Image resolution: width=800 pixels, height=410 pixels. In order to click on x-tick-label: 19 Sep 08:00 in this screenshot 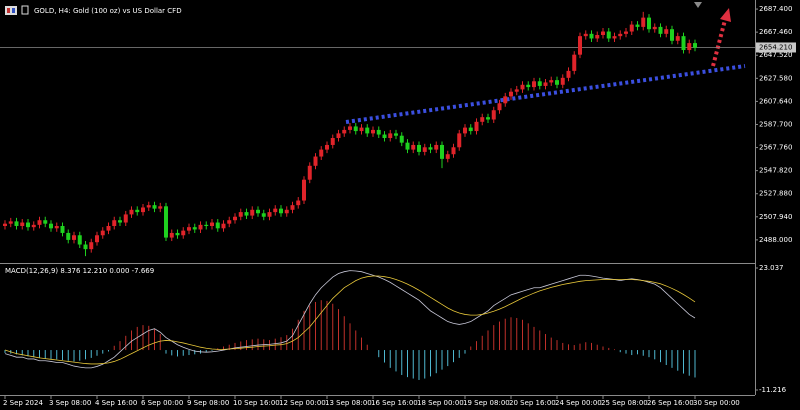, I will do `click(486, 403)`.